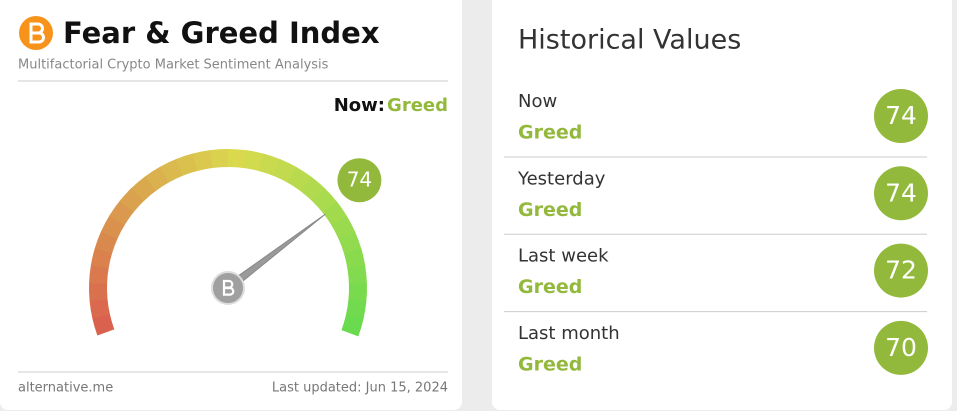  I want to click on row-period: Yesterday, so click(561, 178).